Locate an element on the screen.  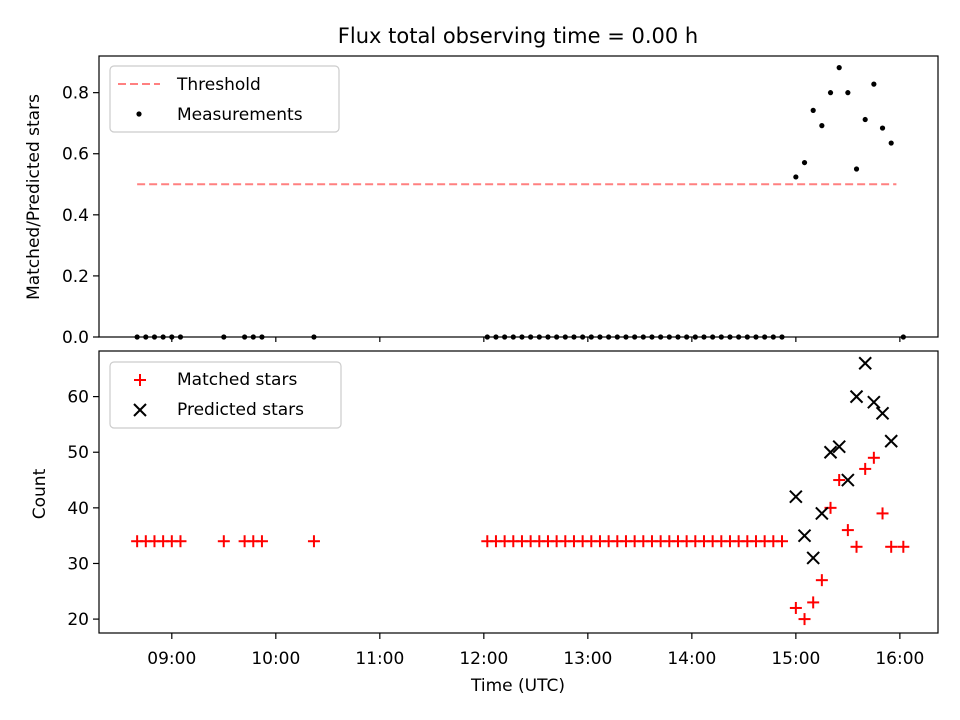
legend-matched-swatch is located at coordinates (140, 380).